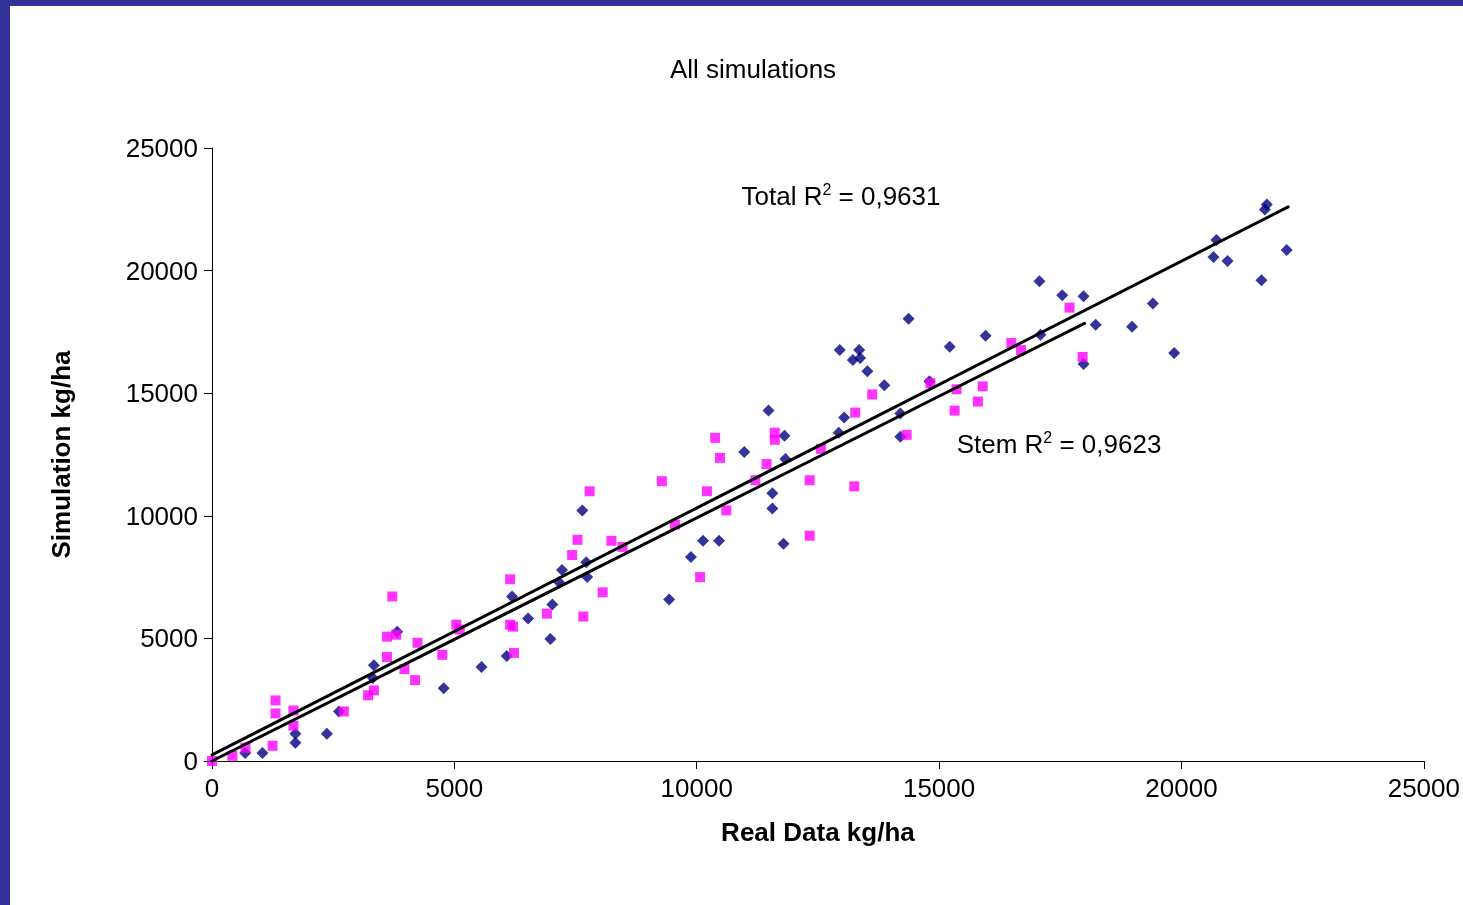 The image size is (1463, 905). Describe the element at coordinates (818, 832) in the screenshot. I see `x-axis-title: Real Data kg/ha` at that location.